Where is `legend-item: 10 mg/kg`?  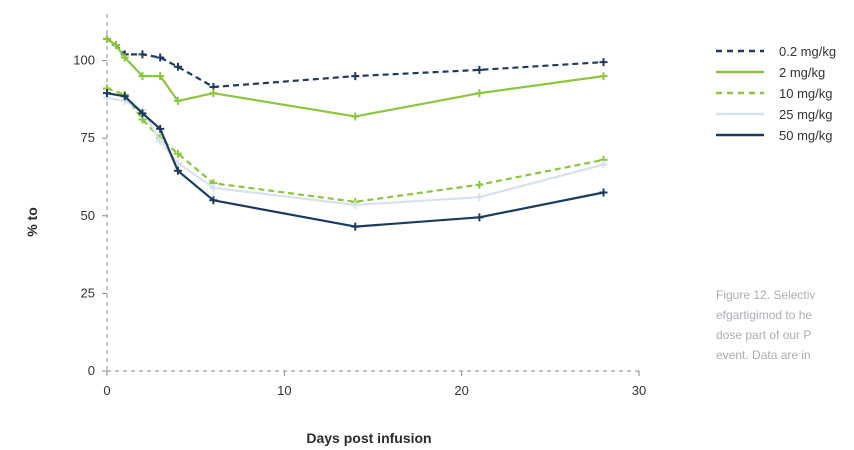
legend-item: 10 mg/kg is located at coordinates (774, 93).